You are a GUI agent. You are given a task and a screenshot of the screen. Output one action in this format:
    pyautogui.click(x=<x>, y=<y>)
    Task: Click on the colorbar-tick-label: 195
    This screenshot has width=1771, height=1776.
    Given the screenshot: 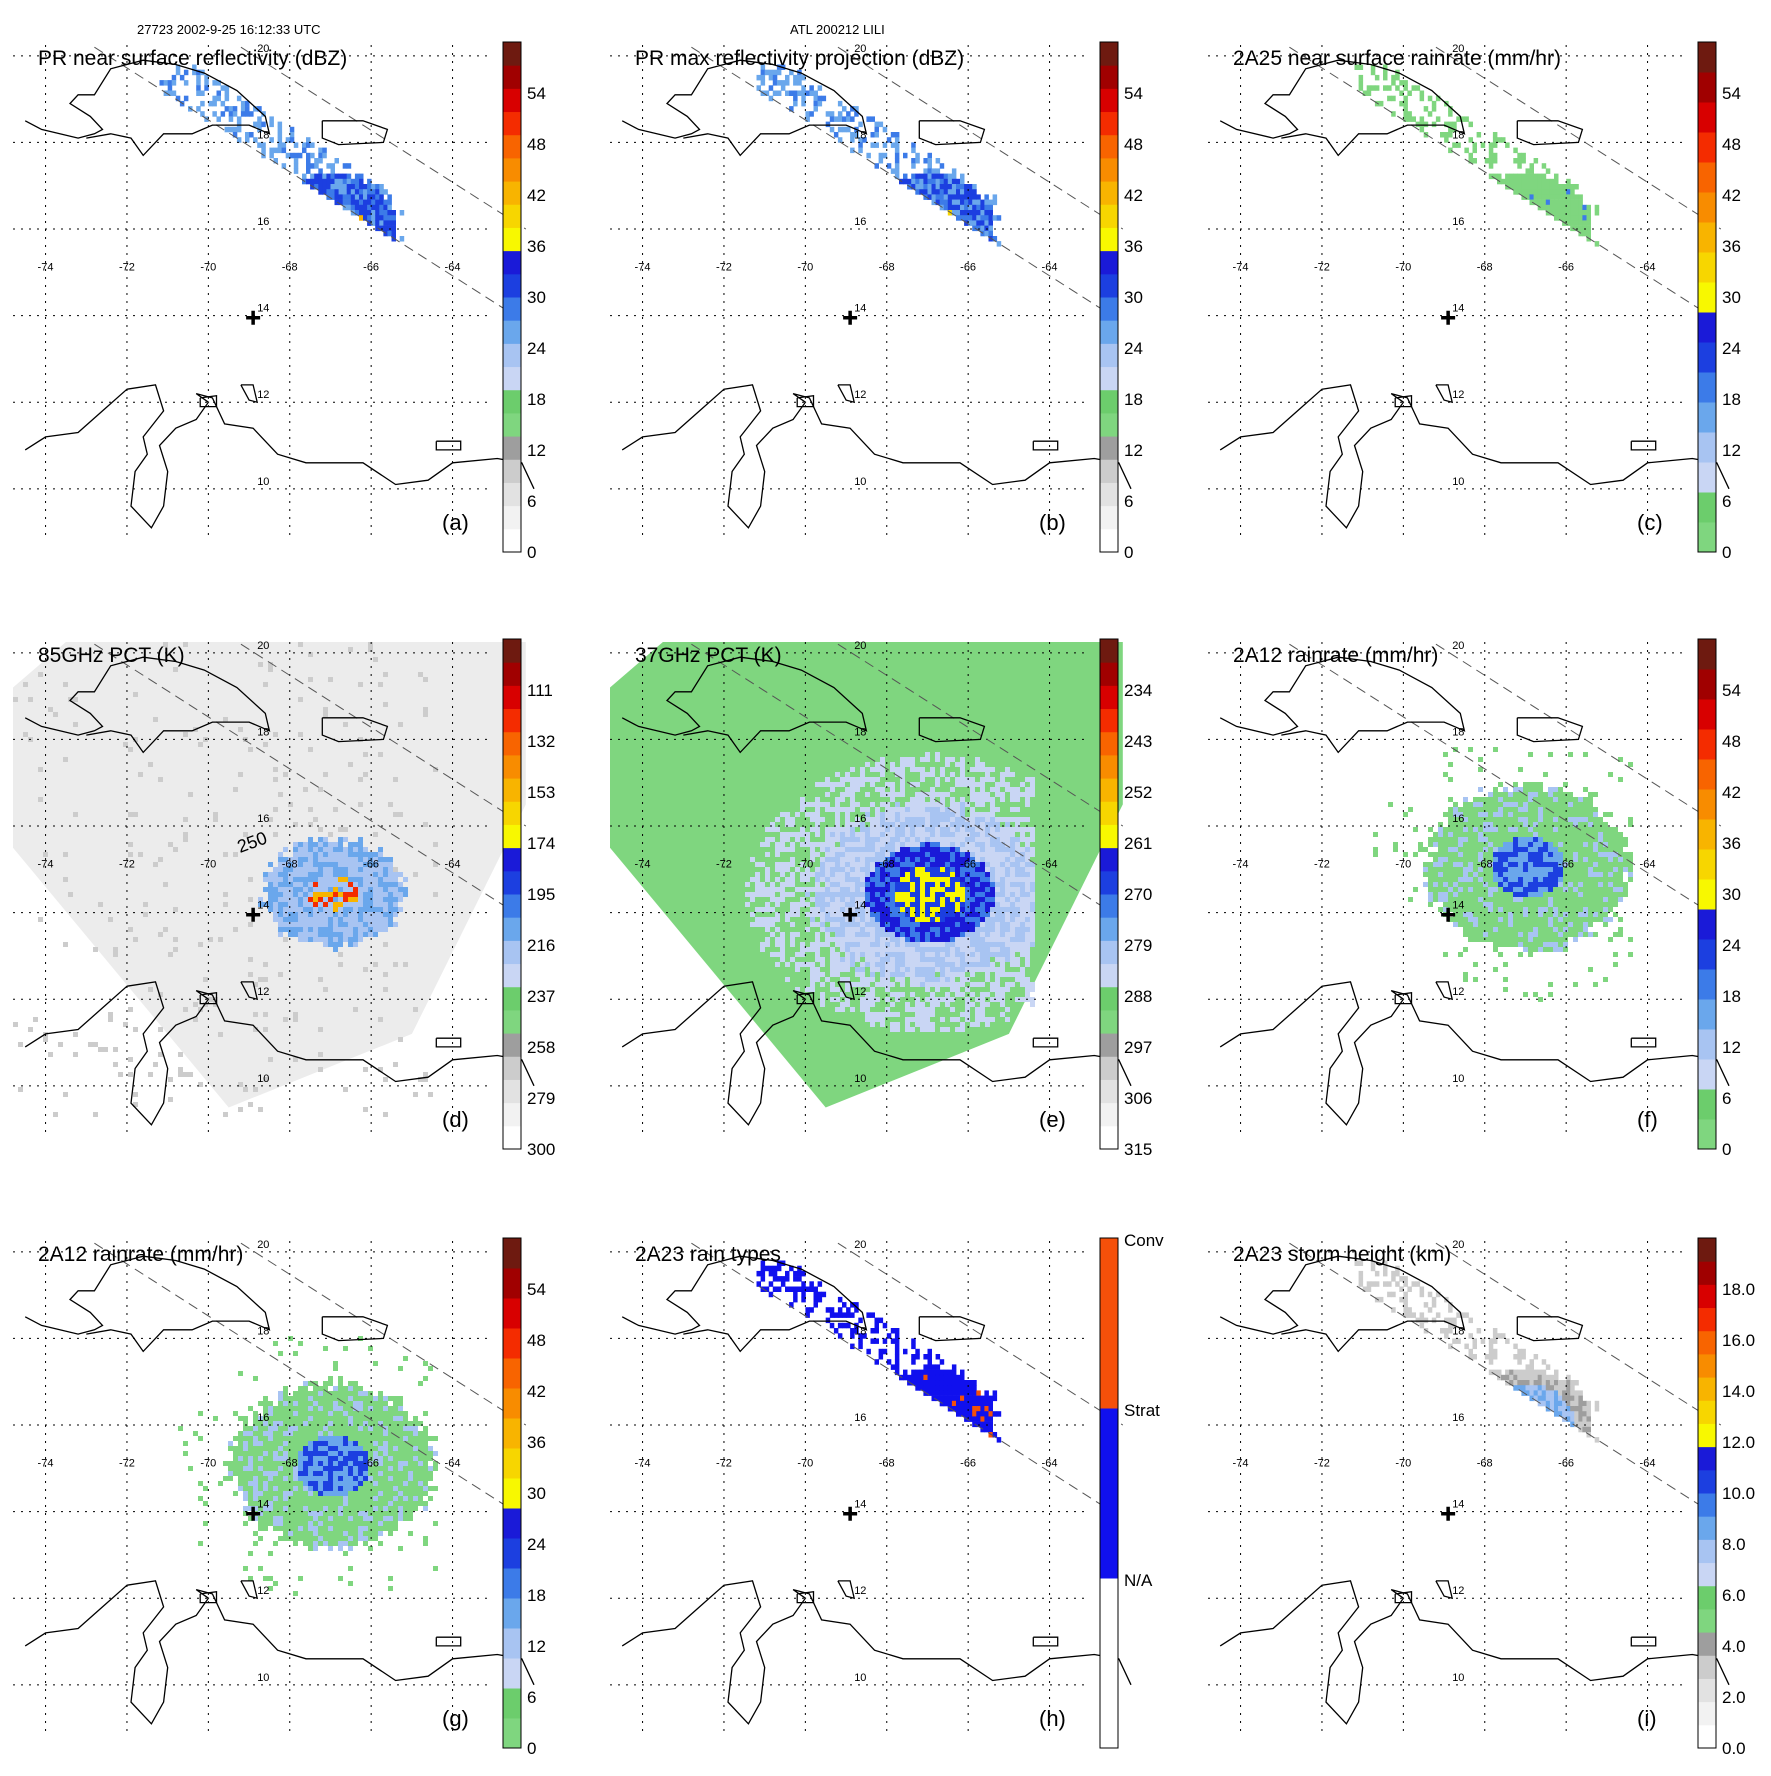 What is the action you would take?
    pyautogui.click(x=541, y=894)
    